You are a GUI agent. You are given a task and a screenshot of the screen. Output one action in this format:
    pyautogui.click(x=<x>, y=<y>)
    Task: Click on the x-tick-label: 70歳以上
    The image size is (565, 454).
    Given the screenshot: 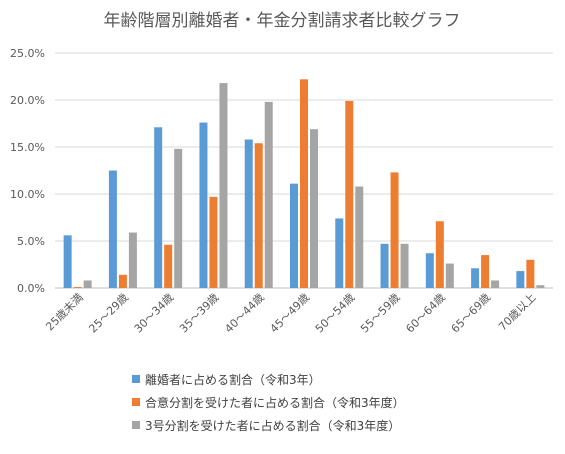 What is the action you would take?
    pyautogui.click(x=517, y=312)
    